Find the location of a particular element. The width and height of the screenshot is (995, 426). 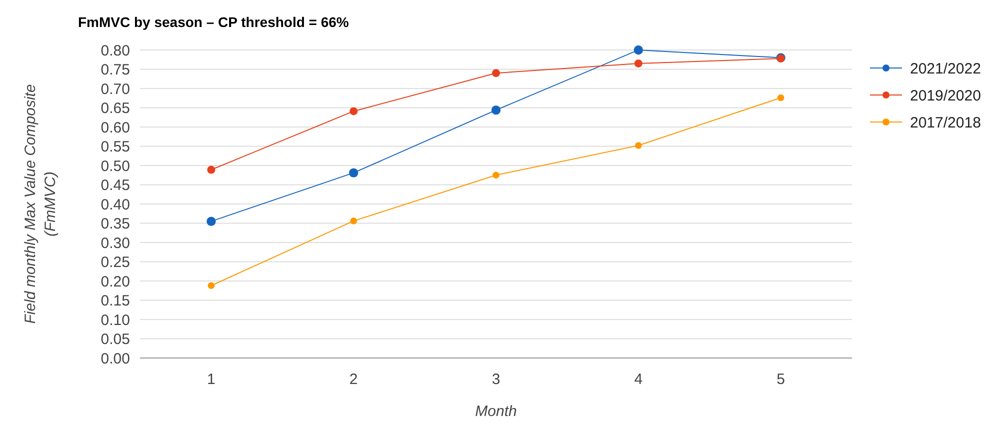

y-tick-label: 0.15 is located at coordinates (115, 301).